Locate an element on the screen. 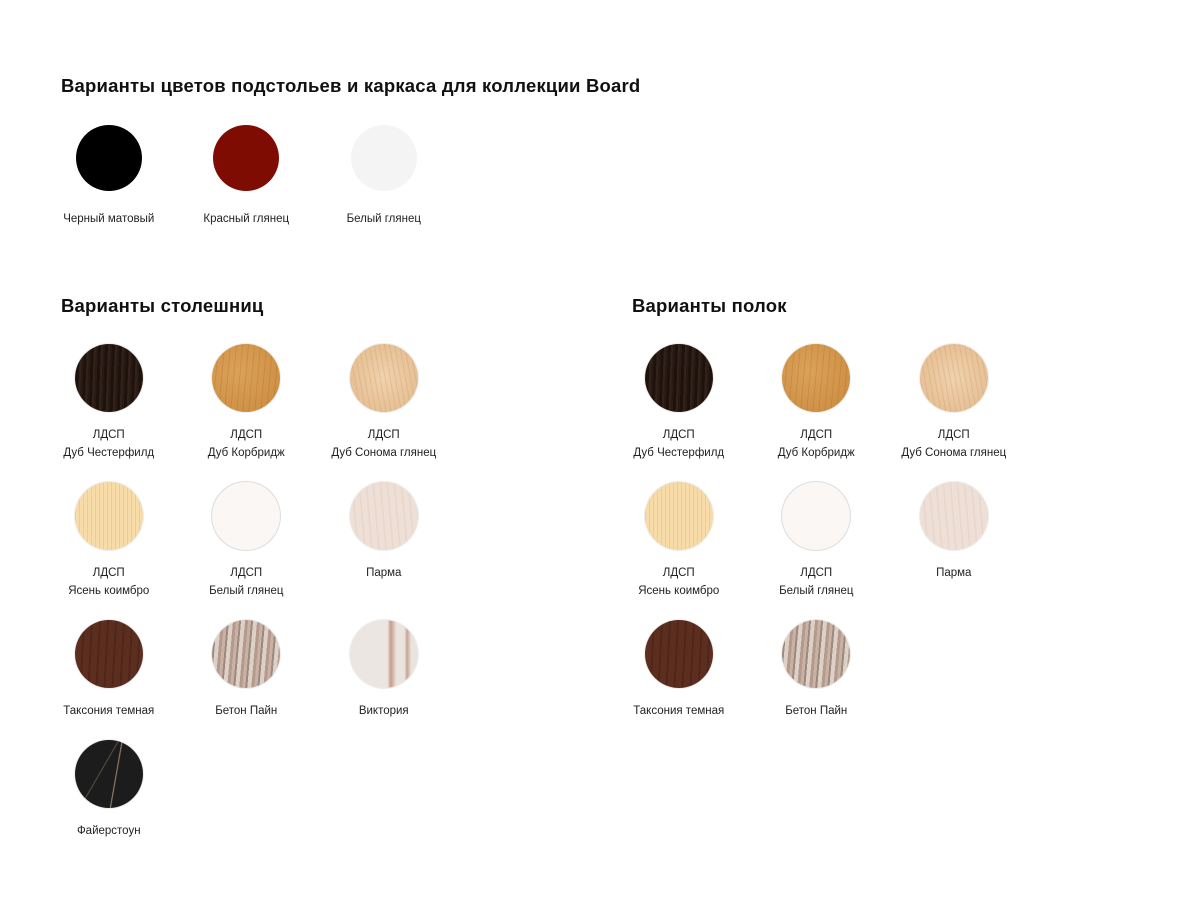  swatch-label: Красный глянец is located at coordinates (246, 219).